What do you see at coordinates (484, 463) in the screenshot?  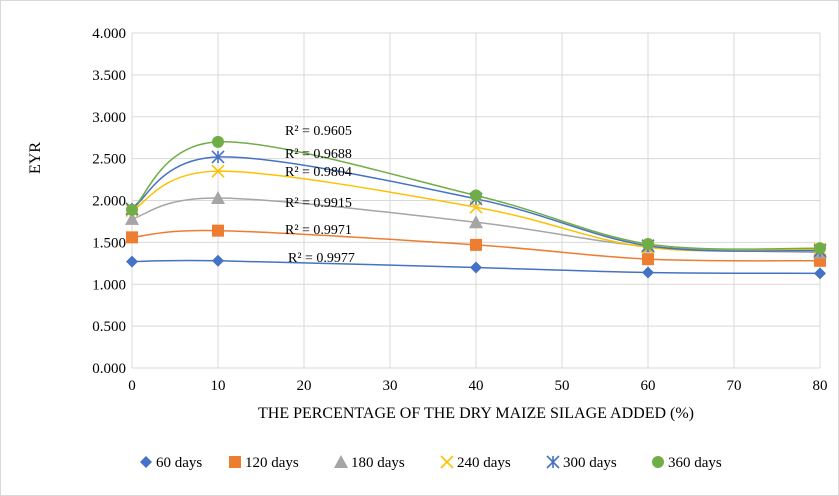 I see `legend-label: 240 days` at bounding box center [484, 463].